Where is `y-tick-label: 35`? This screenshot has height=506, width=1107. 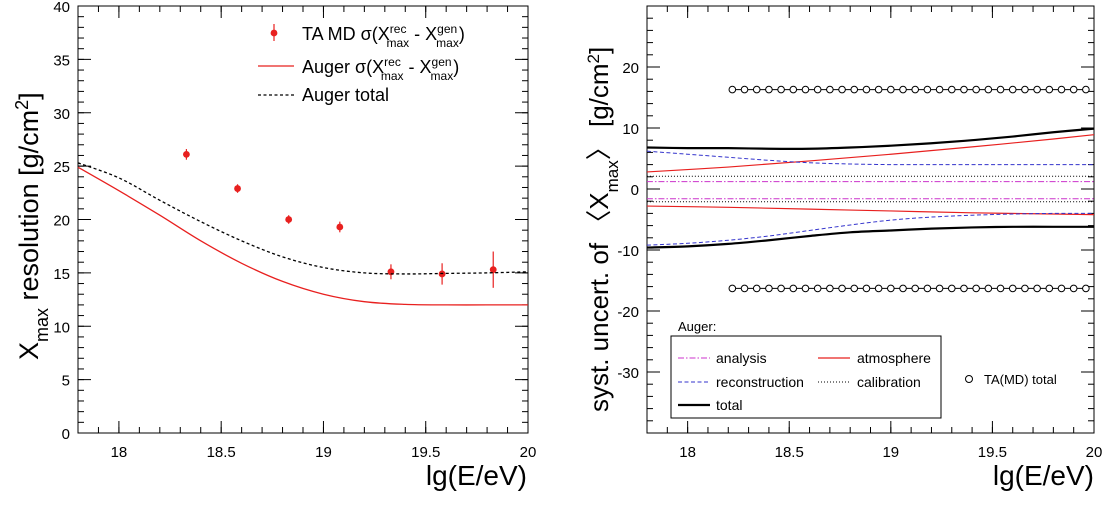 y-tick-label: 35 is located at coordinates (61, 60).